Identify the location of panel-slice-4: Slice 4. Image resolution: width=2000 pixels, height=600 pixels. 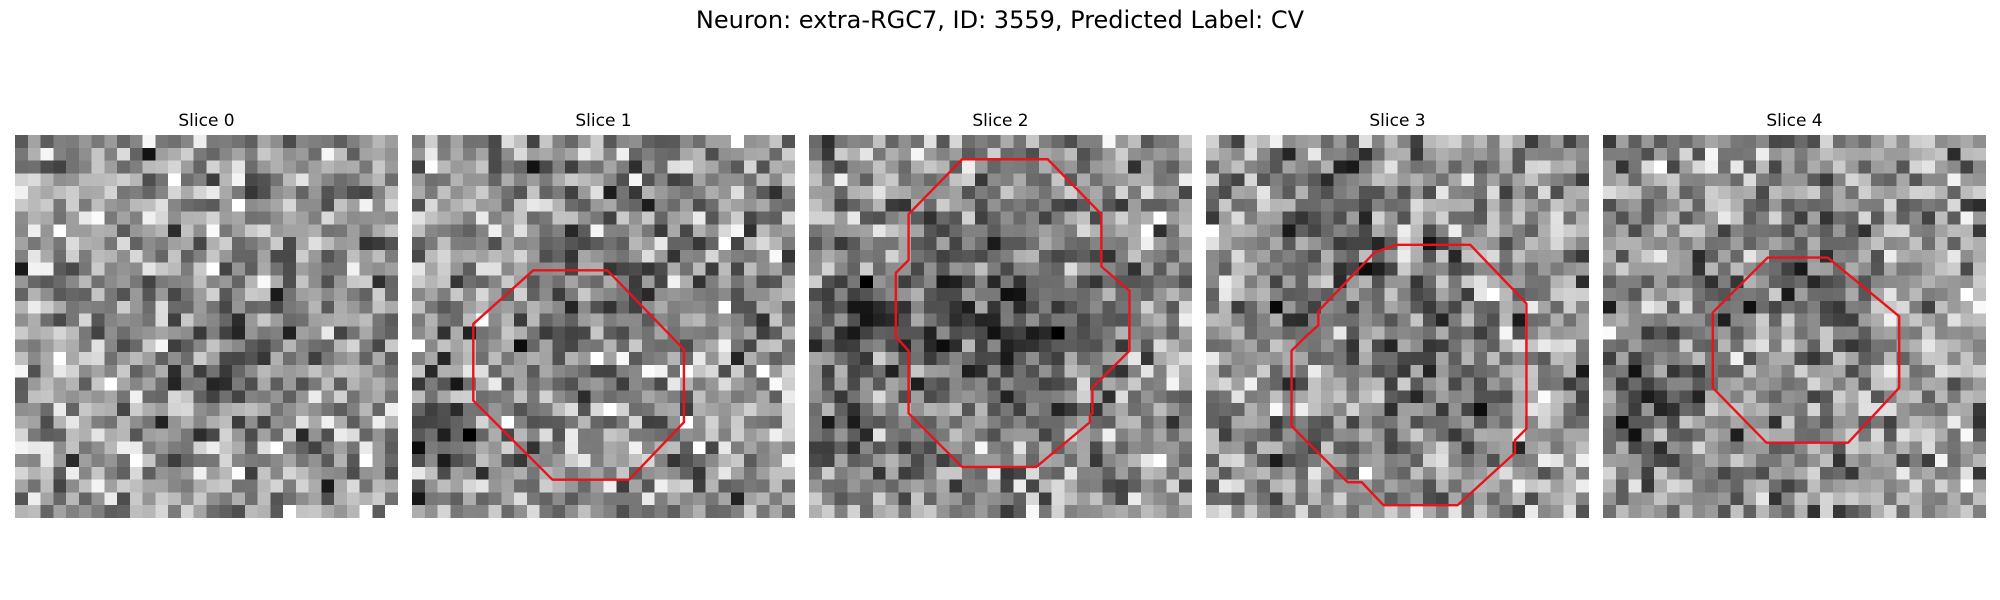
(1794, 313).